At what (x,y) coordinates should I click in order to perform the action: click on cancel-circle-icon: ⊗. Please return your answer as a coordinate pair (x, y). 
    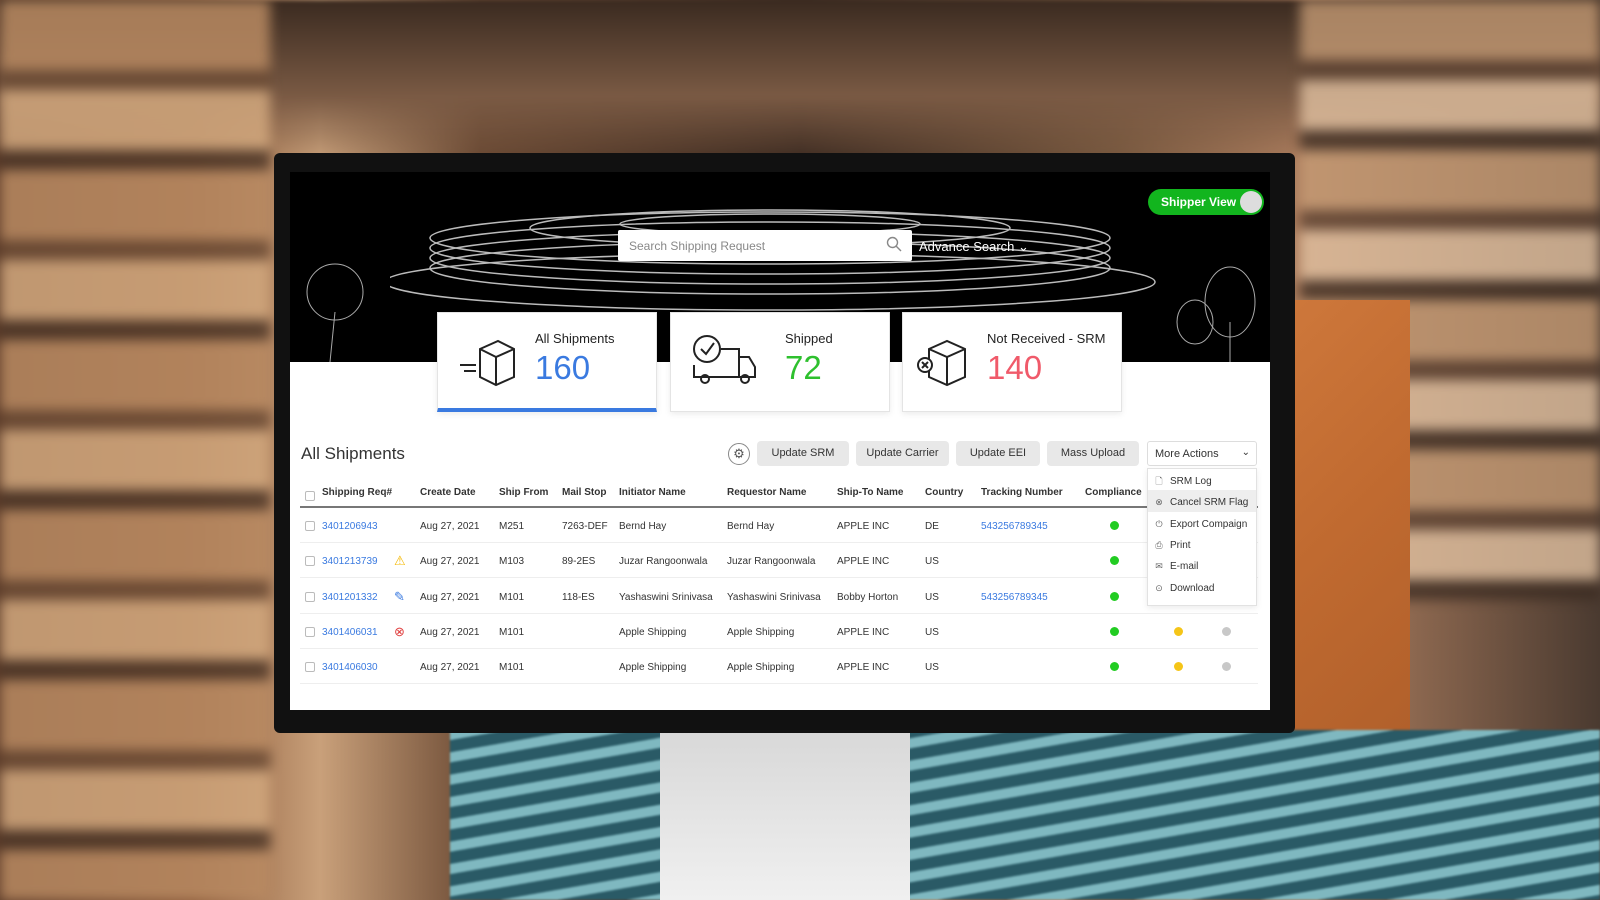
    Looking at the image, I should click on (1159, 502).